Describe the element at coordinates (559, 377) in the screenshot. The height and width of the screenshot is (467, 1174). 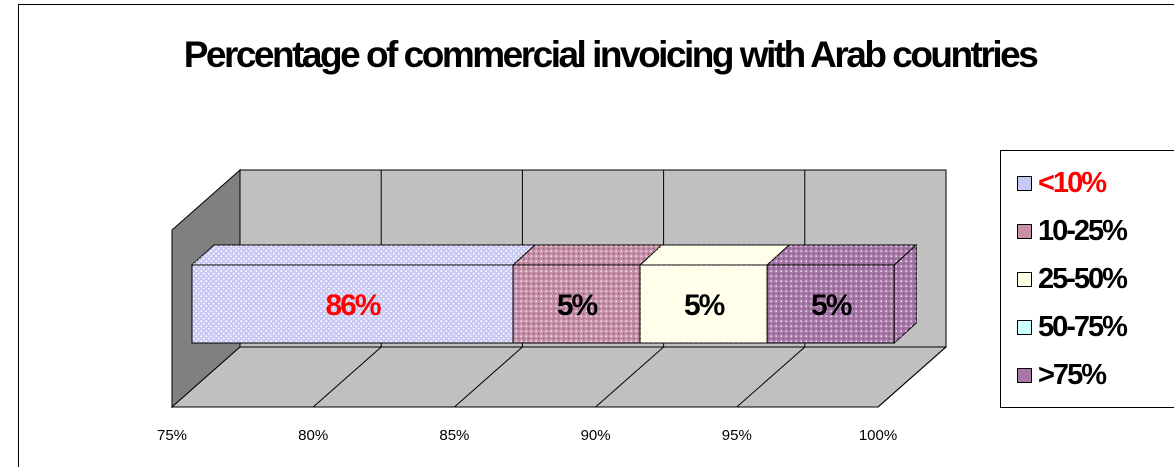
I see `chart-floor` at that location.